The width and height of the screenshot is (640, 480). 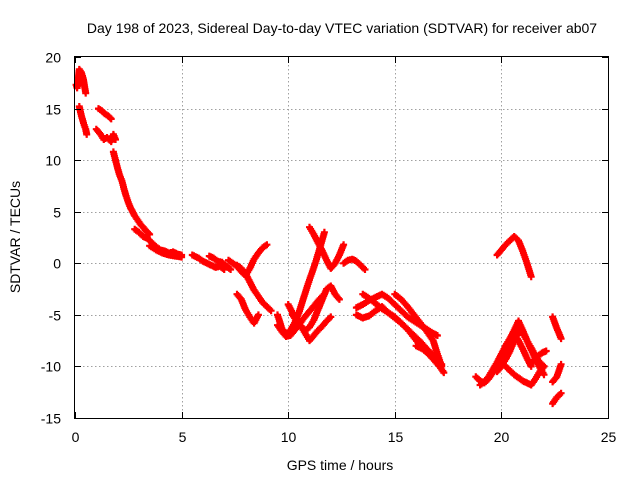 I want to click on y-tick-labels: -15 -10 -5 0 5 10 15 20, so click(x=51, y=238).